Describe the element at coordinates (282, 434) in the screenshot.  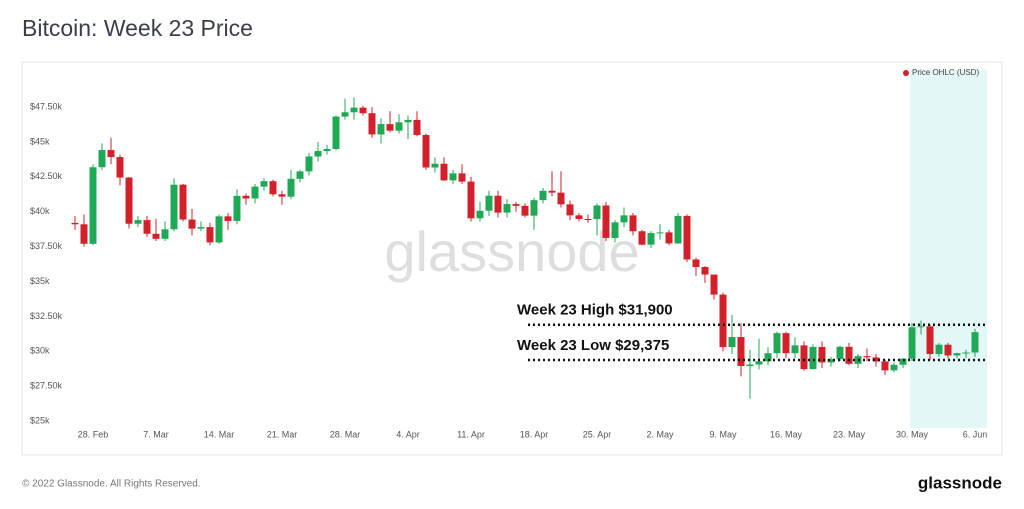
I see `x-tick-label: 21. Mar` at that location.